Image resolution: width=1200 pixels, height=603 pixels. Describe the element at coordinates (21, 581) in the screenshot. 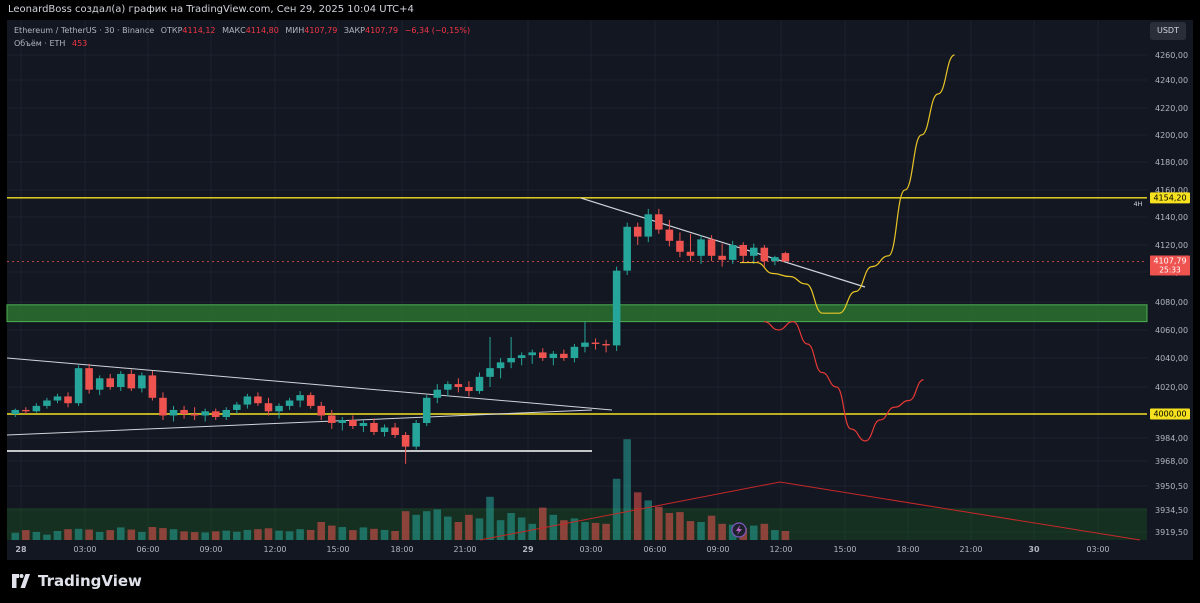

I see `tradingview-logo-icon` at that location.